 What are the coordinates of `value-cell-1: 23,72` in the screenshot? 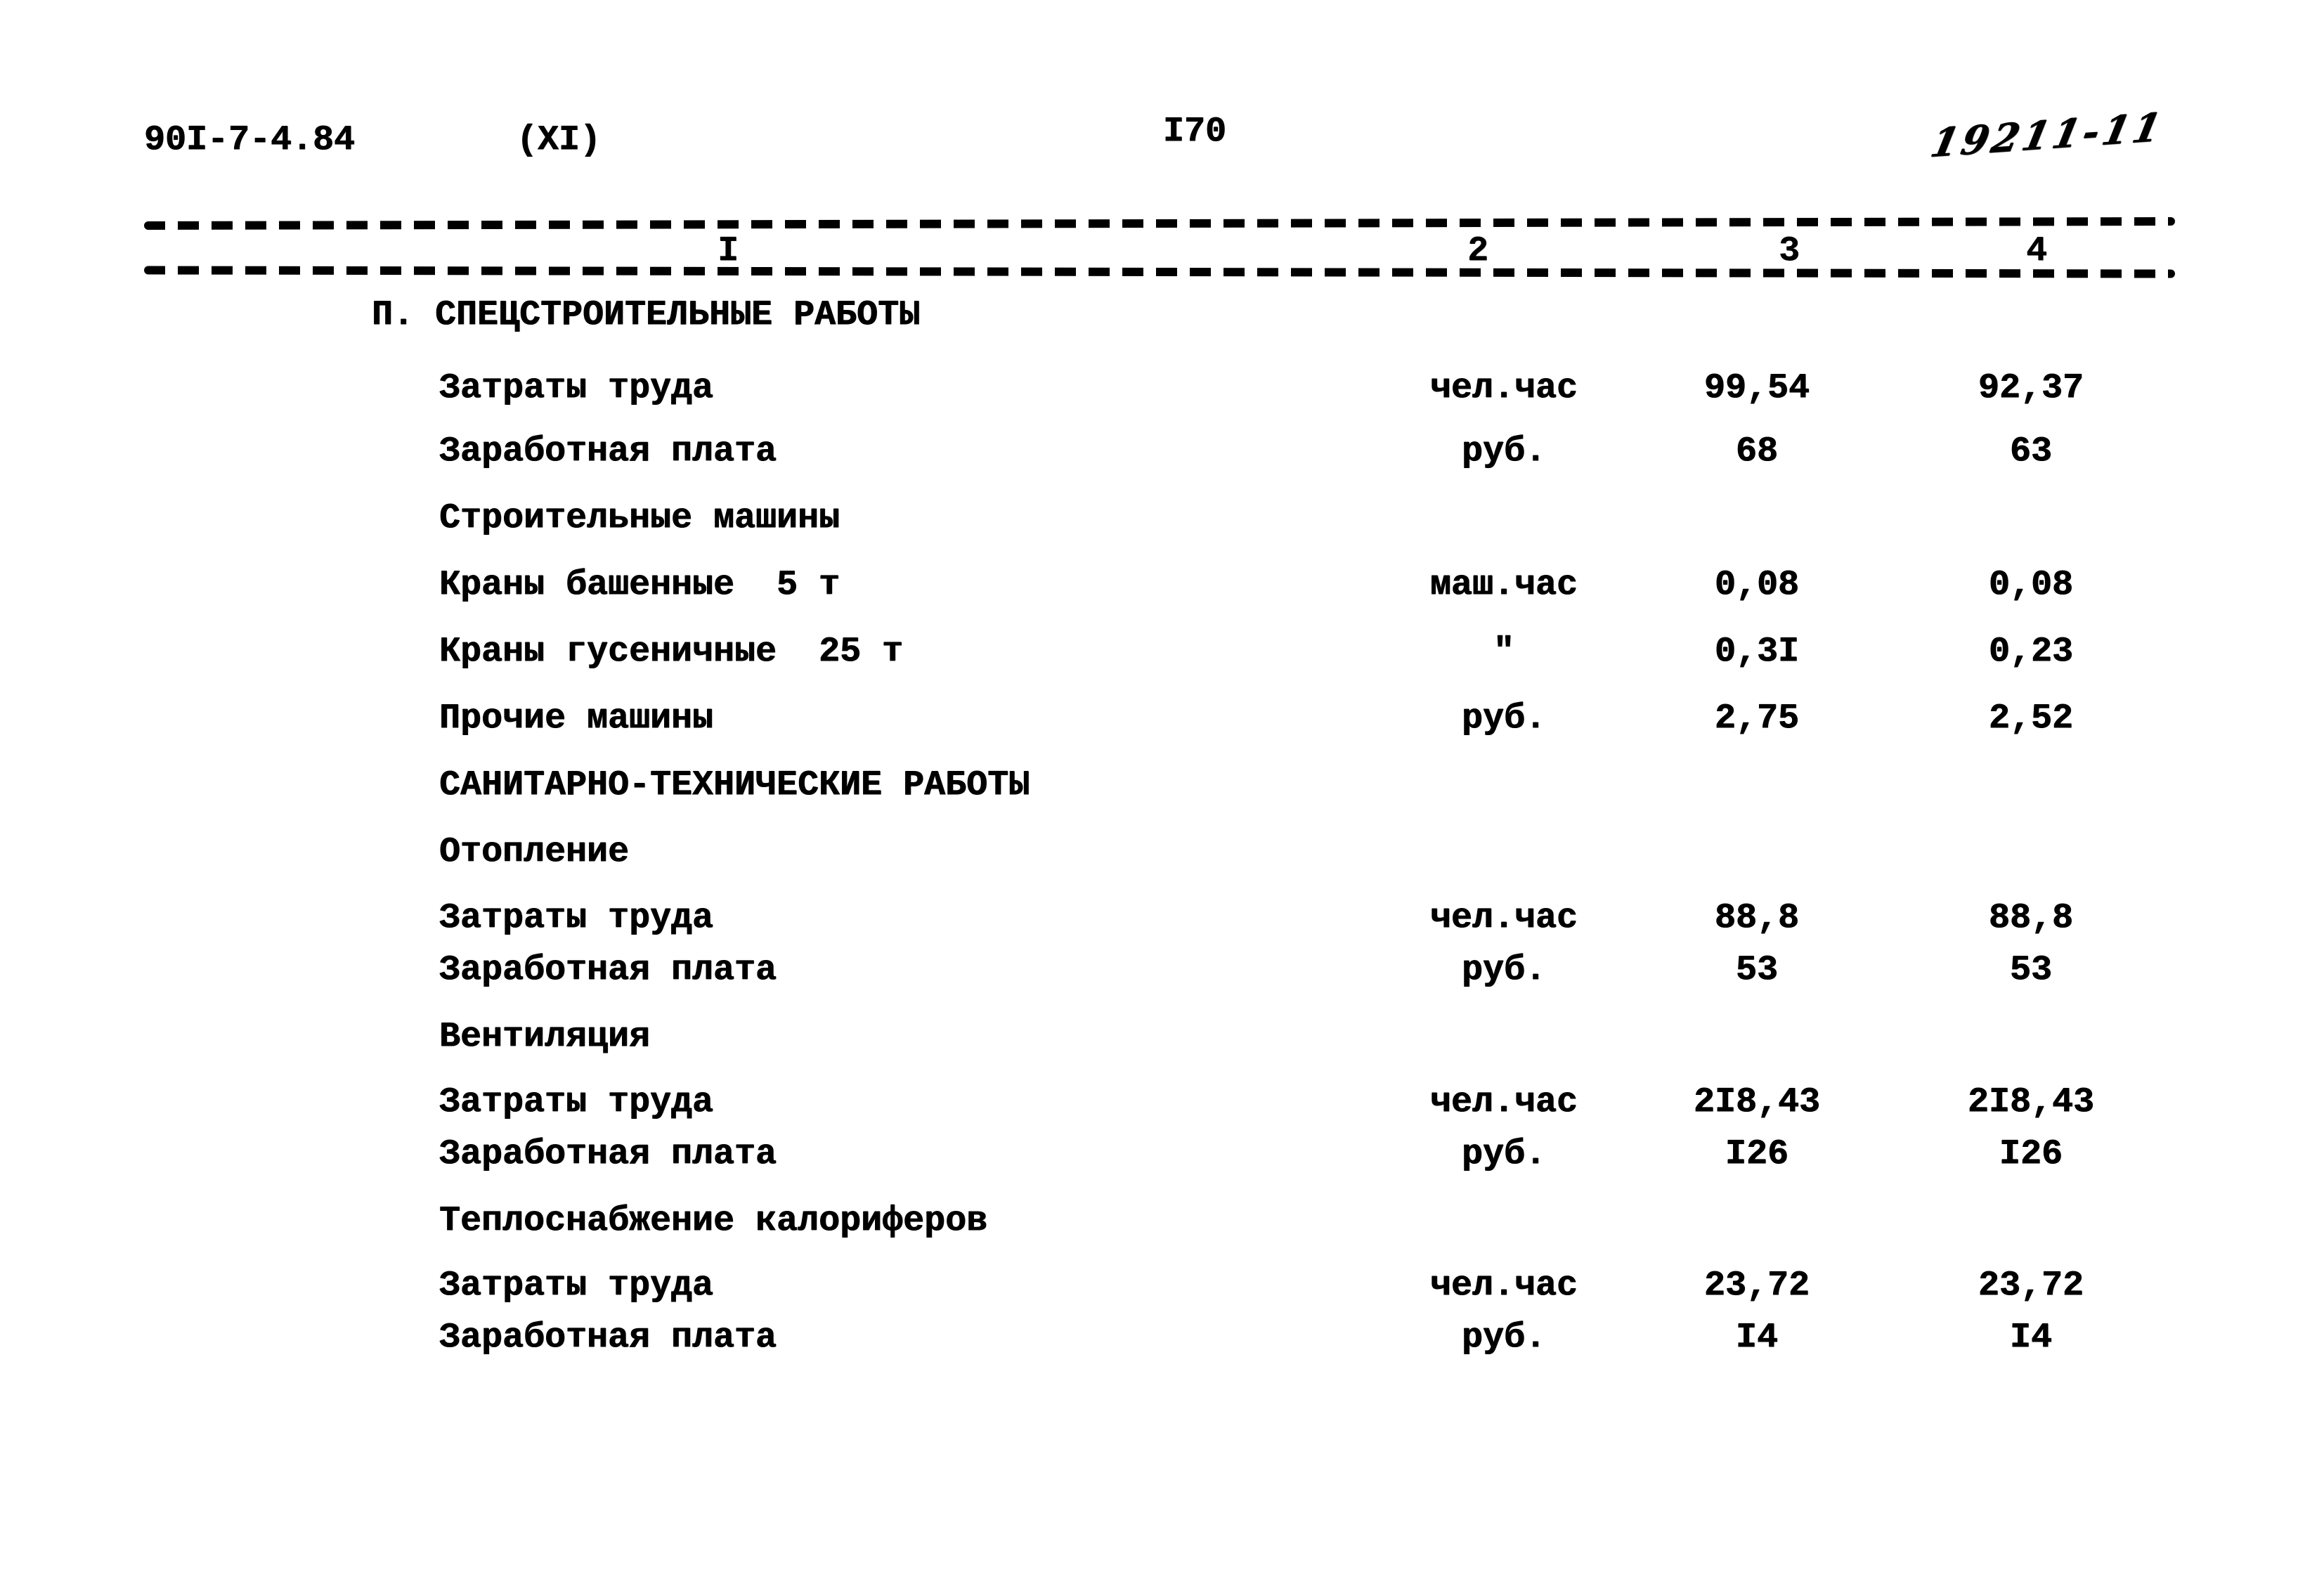 It's located at (1756, 1286).